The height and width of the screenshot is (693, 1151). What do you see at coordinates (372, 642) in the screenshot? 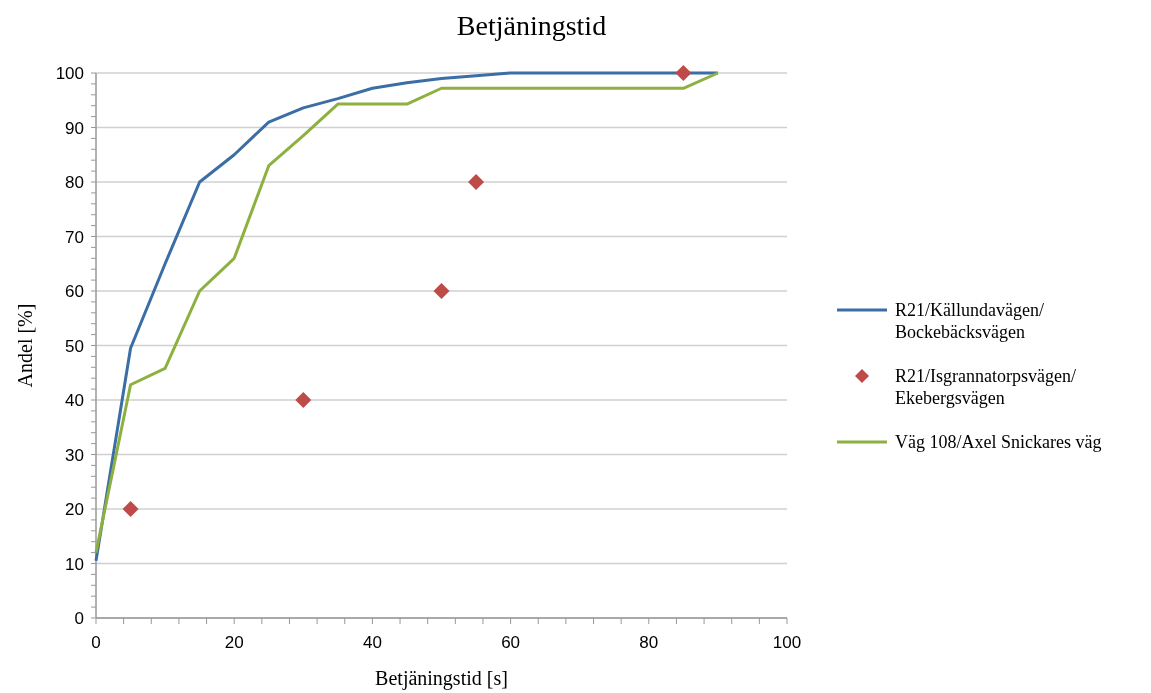
I see `x-tick-label: 40` at bounding box center [372, 642].